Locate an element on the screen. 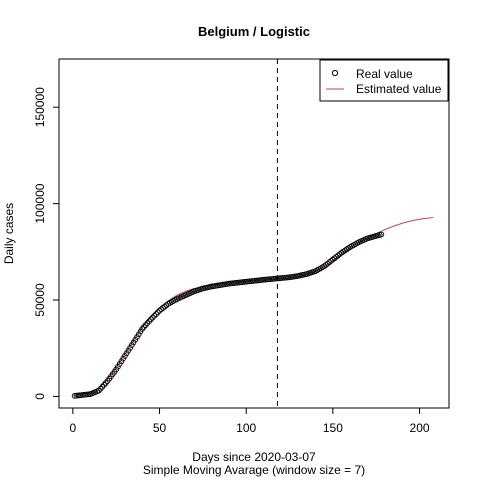 The width and height of the screenshot is (480, 480). y-tick-label: 0 is located at coordinates (40, 396).